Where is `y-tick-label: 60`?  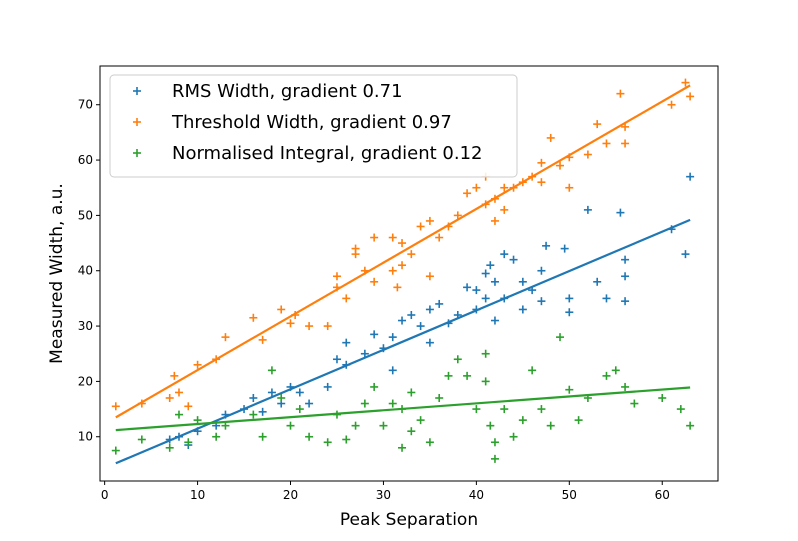
y-tick-label: 60 is located at coordinates (85, 160).